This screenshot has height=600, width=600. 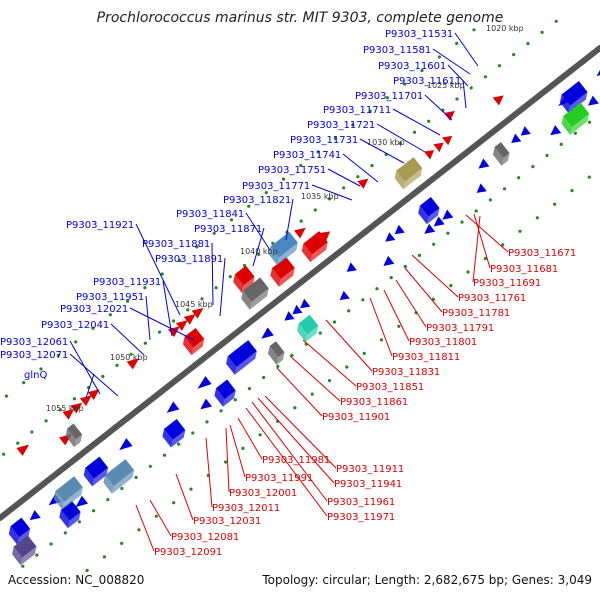 What do you see at coordinates (368, 484) in the screenshot?
I see `minus-gene-label: P9303_11941` at bounding box center [368, 484].